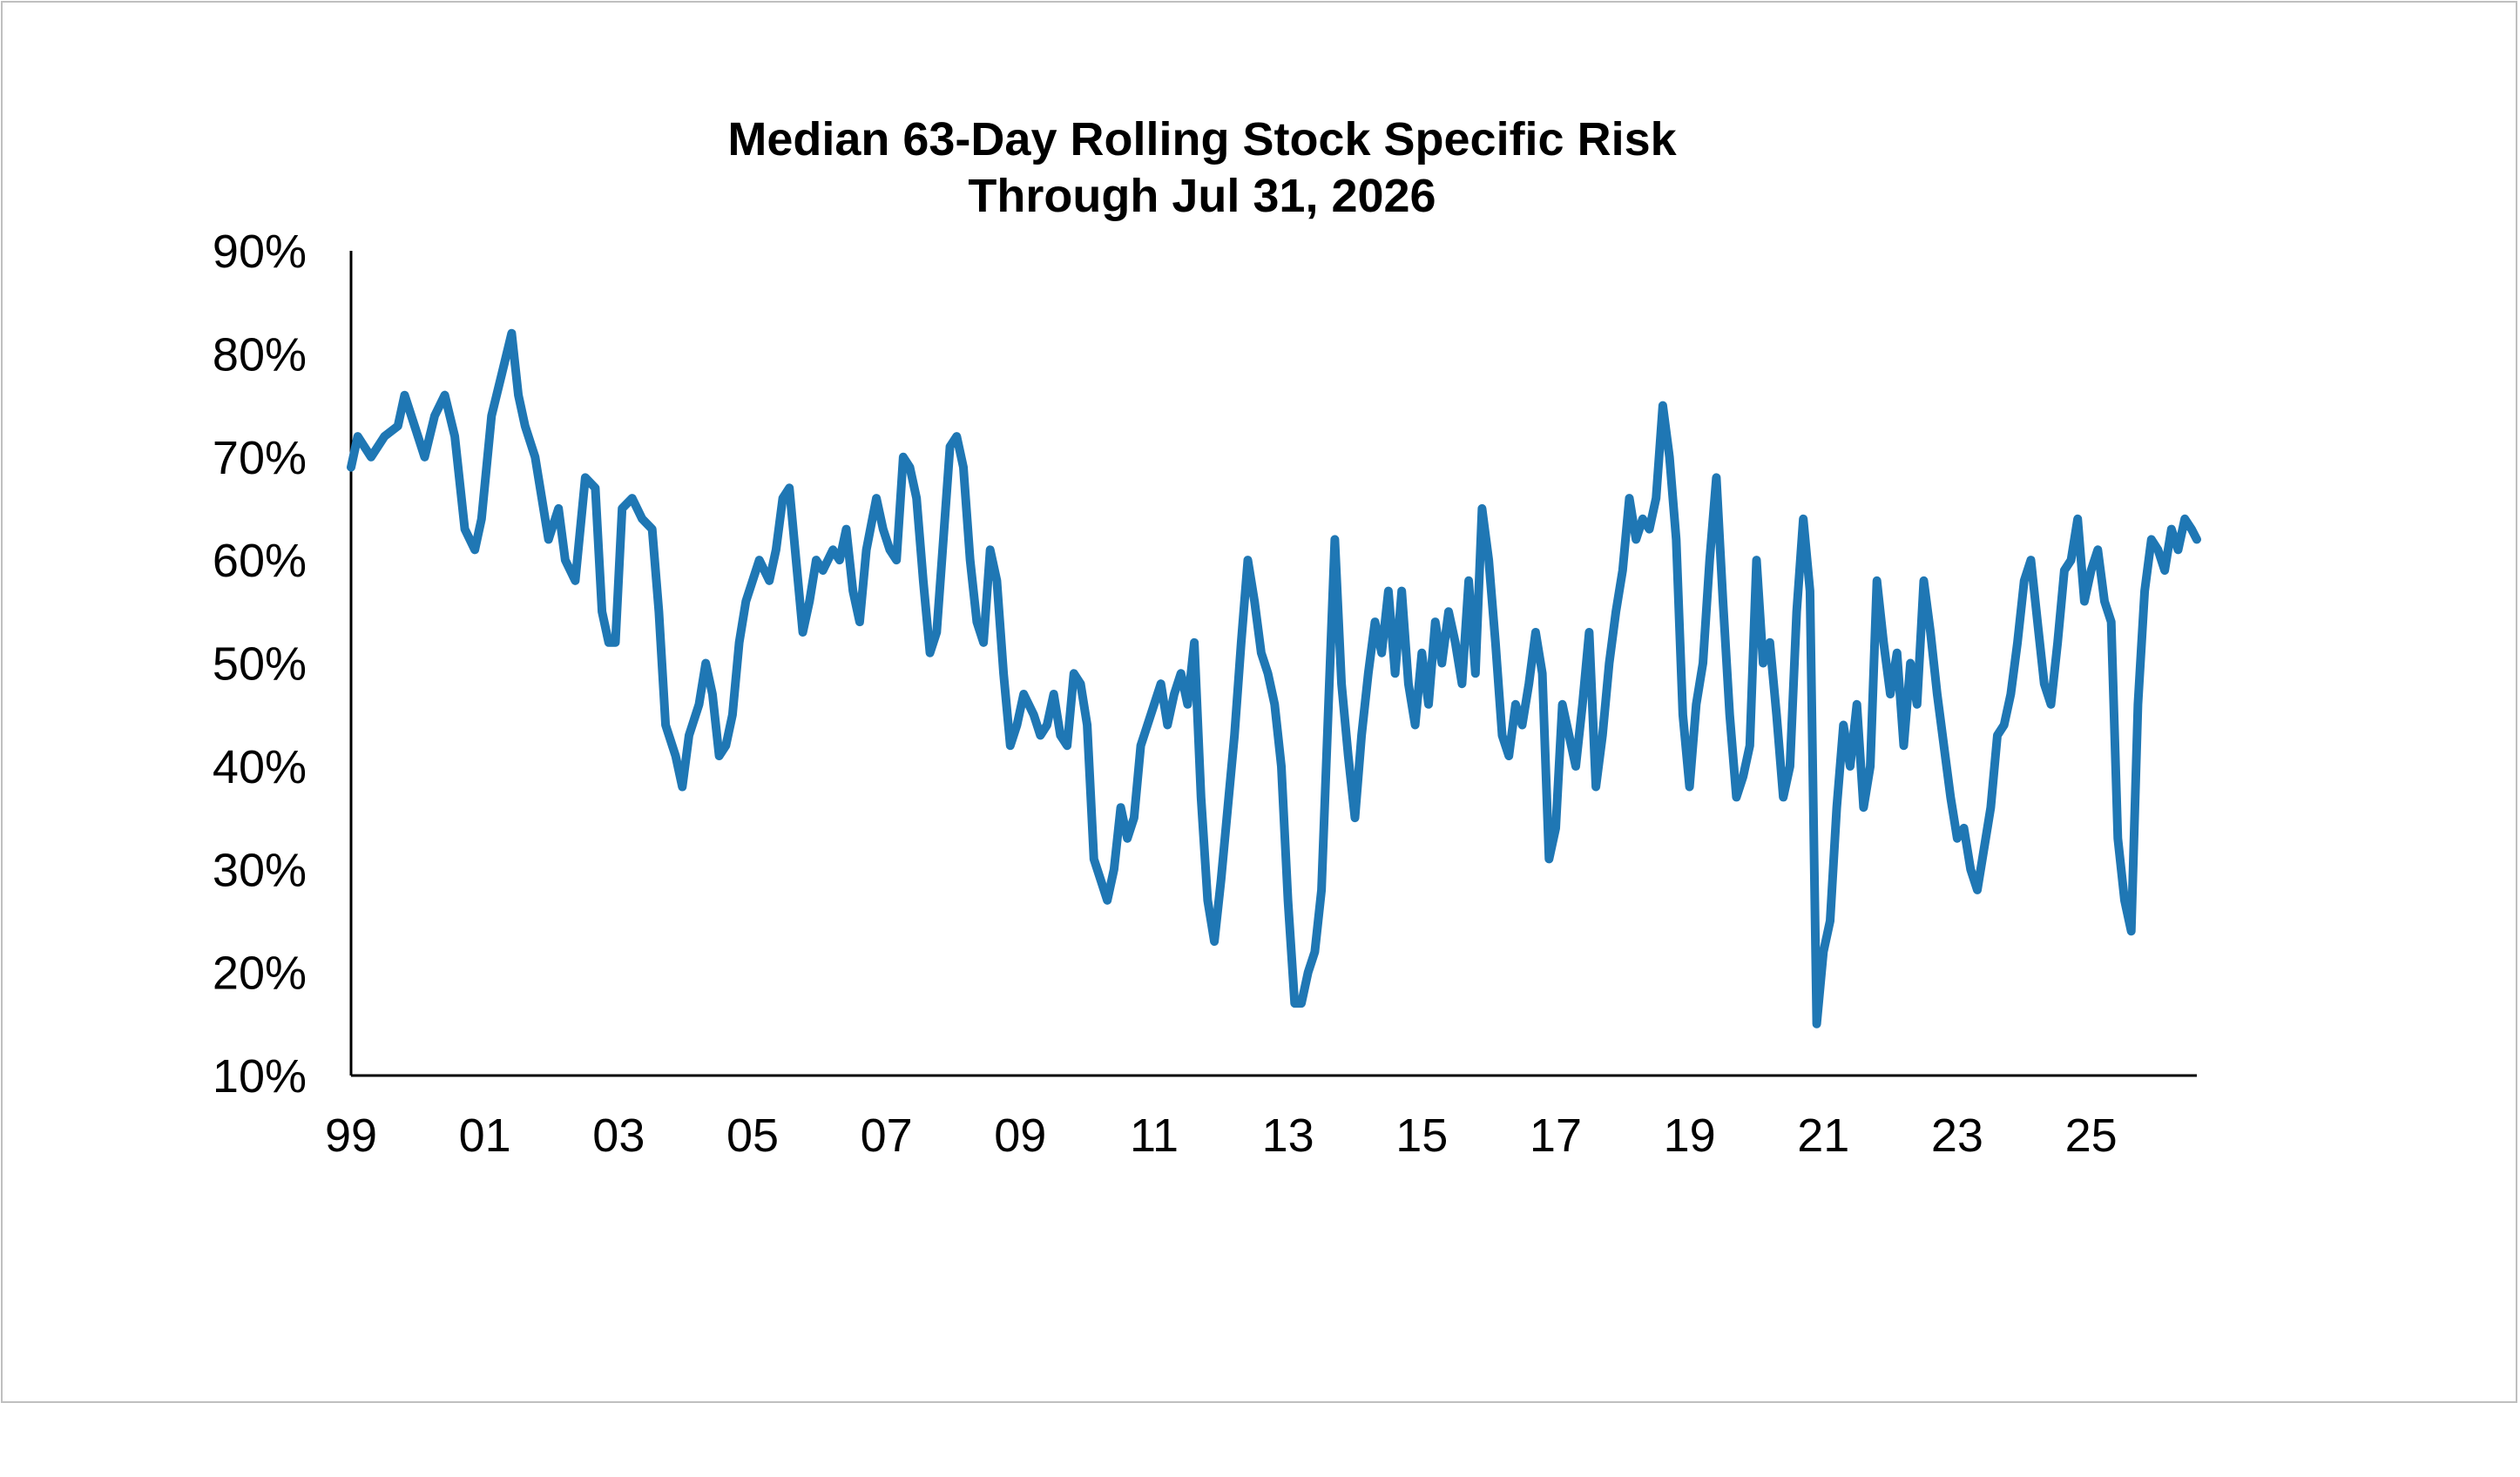 The width and height of the screenshot is (2520, 1477). What do you see at coordinates (351, 1135) in the screenshot?
I see `x-tick-label: 99` at bounding box center [351, 1135].